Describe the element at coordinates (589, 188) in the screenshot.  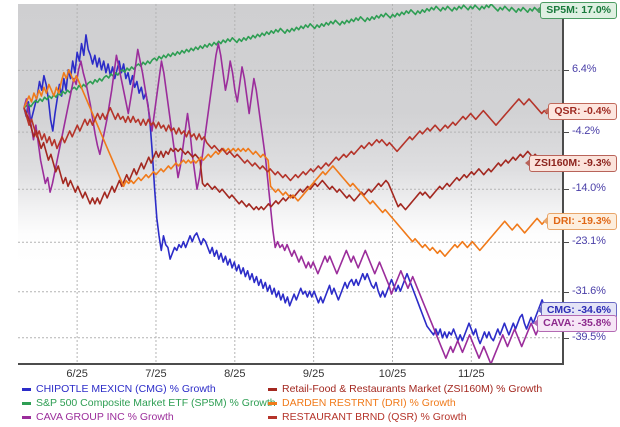
I see `y-axis-tick-label: -14.0%` at that location.